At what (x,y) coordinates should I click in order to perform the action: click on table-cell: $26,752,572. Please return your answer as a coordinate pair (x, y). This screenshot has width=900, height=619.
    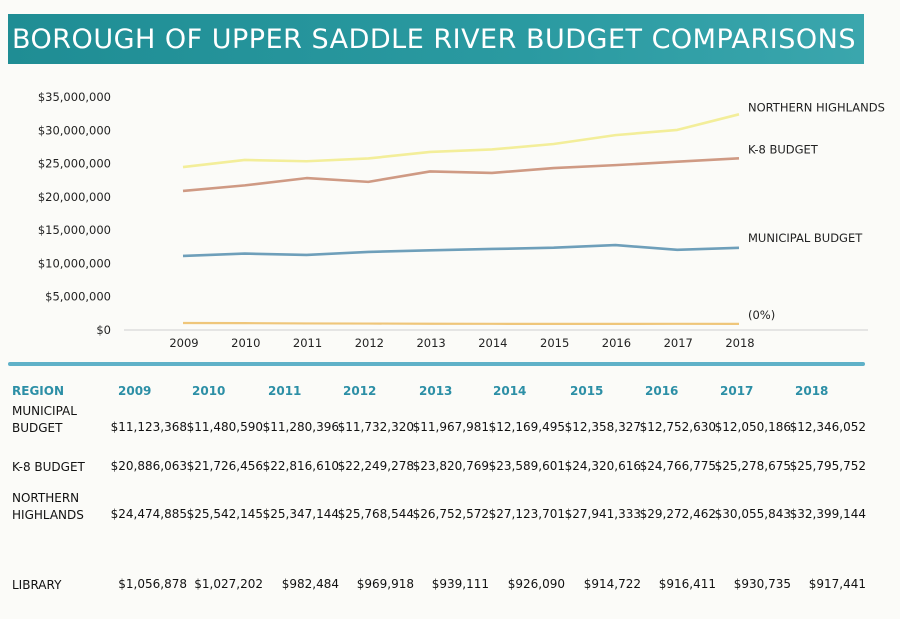
    Looking at the image, I should click on (450, 514).